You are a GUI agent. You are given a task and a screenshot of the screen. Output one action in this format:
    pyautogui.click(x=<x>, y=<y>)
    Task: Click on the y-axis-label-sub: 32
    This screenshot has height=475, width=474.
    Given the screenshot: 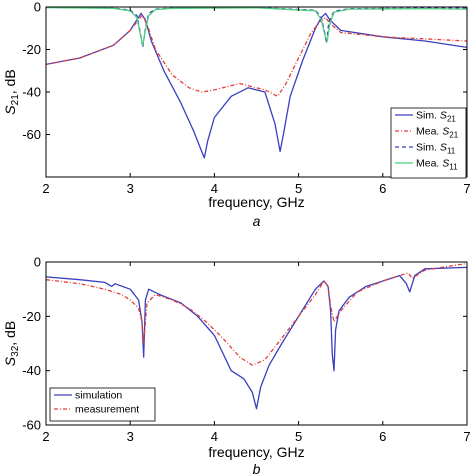 What is the action you would take?
    pyautogui.click(x=15, y=351)
    